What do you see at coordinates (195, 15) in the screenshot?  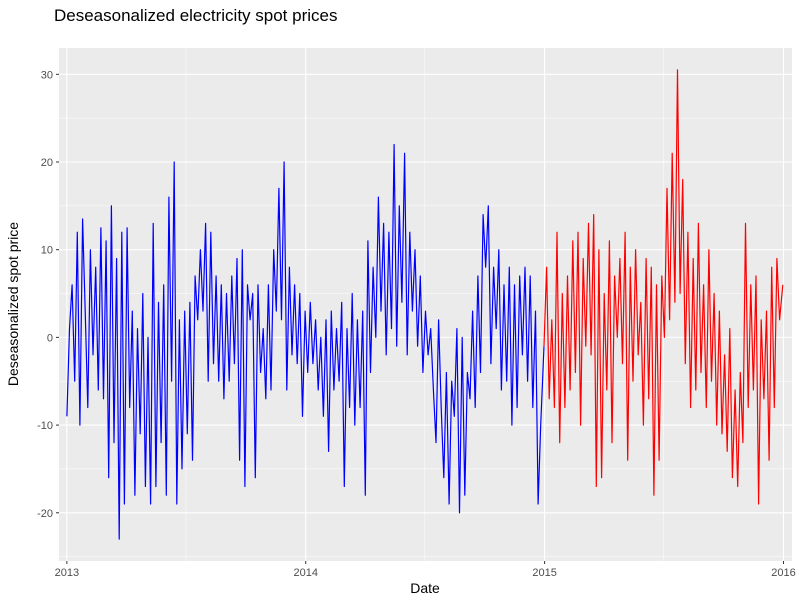 I see `chart-title: Deseasonalized electricity spot prices` at bounding box center [195, 15].